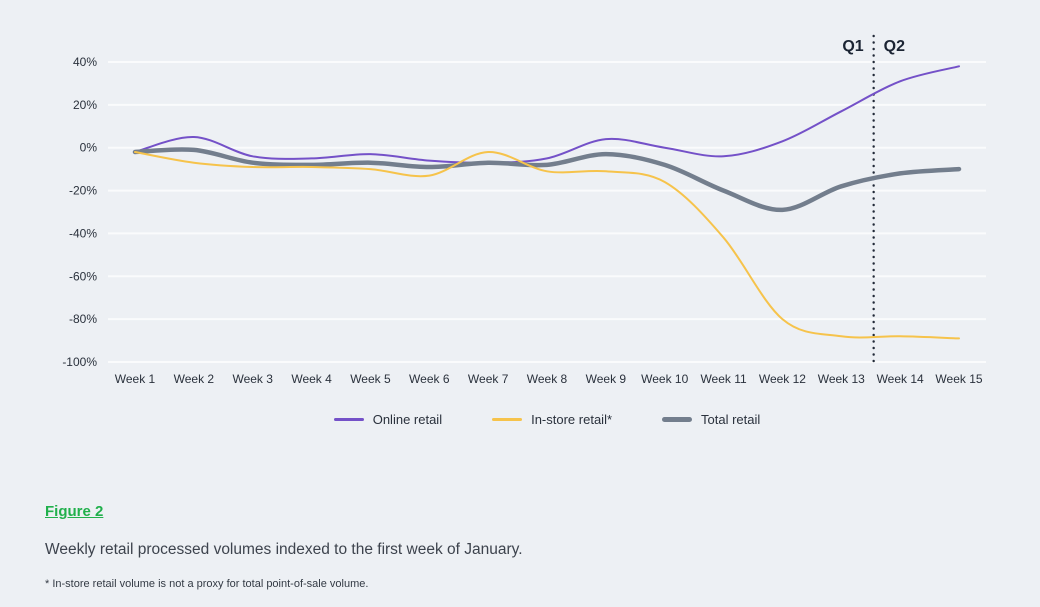  What do you see at coordinates (407, 419) in the screenshot?
I see `legend-label: Online retail` at bounding box center [407, 419].